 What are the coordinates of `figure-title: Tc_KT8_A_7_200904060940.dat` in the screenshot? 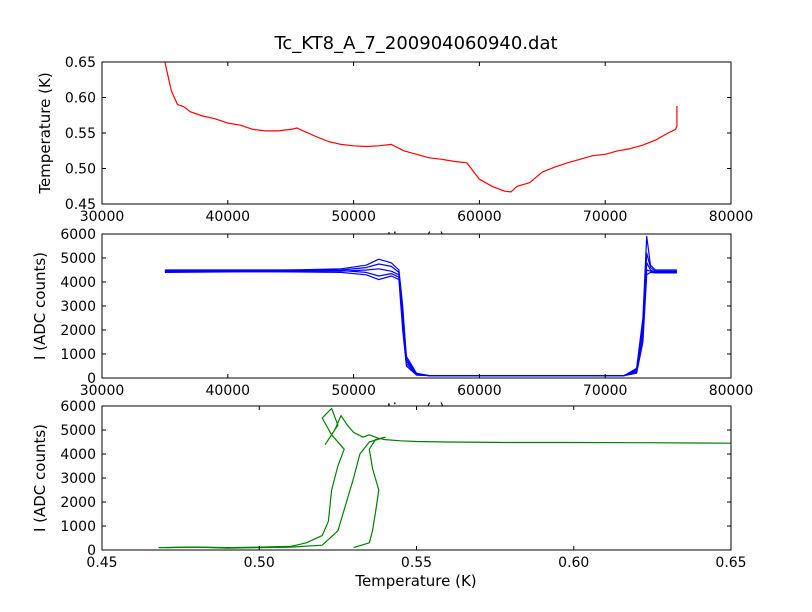 It's located at (415, 43).